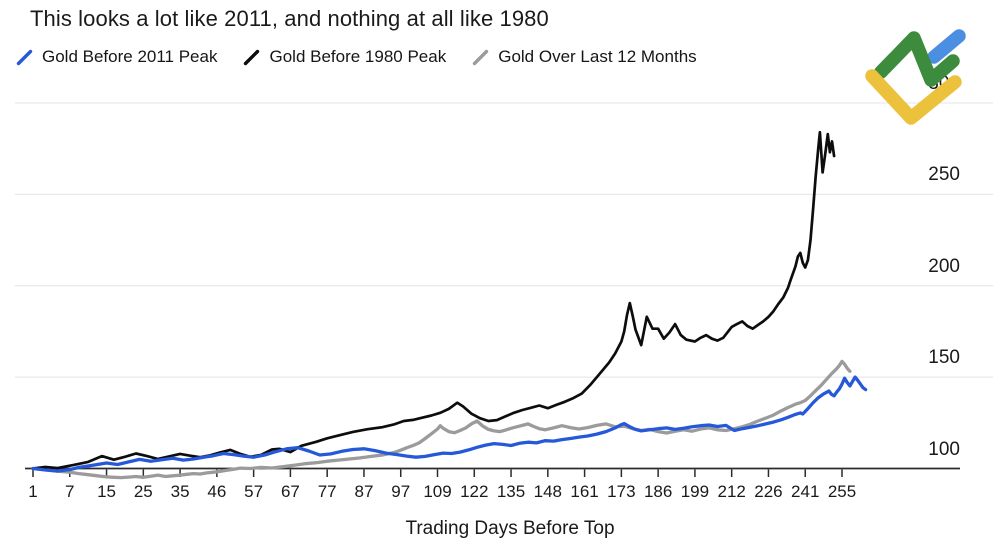  I want to click on x-axis-label-77: 77, so click(327, 491).